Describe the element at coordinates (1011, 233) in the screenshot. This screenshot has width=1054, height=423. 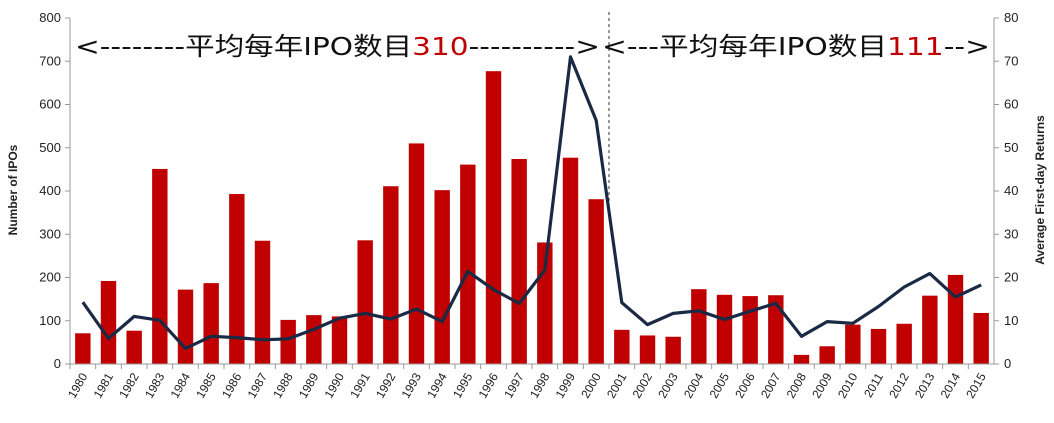
I see `right-tick-label: 30` at that location.